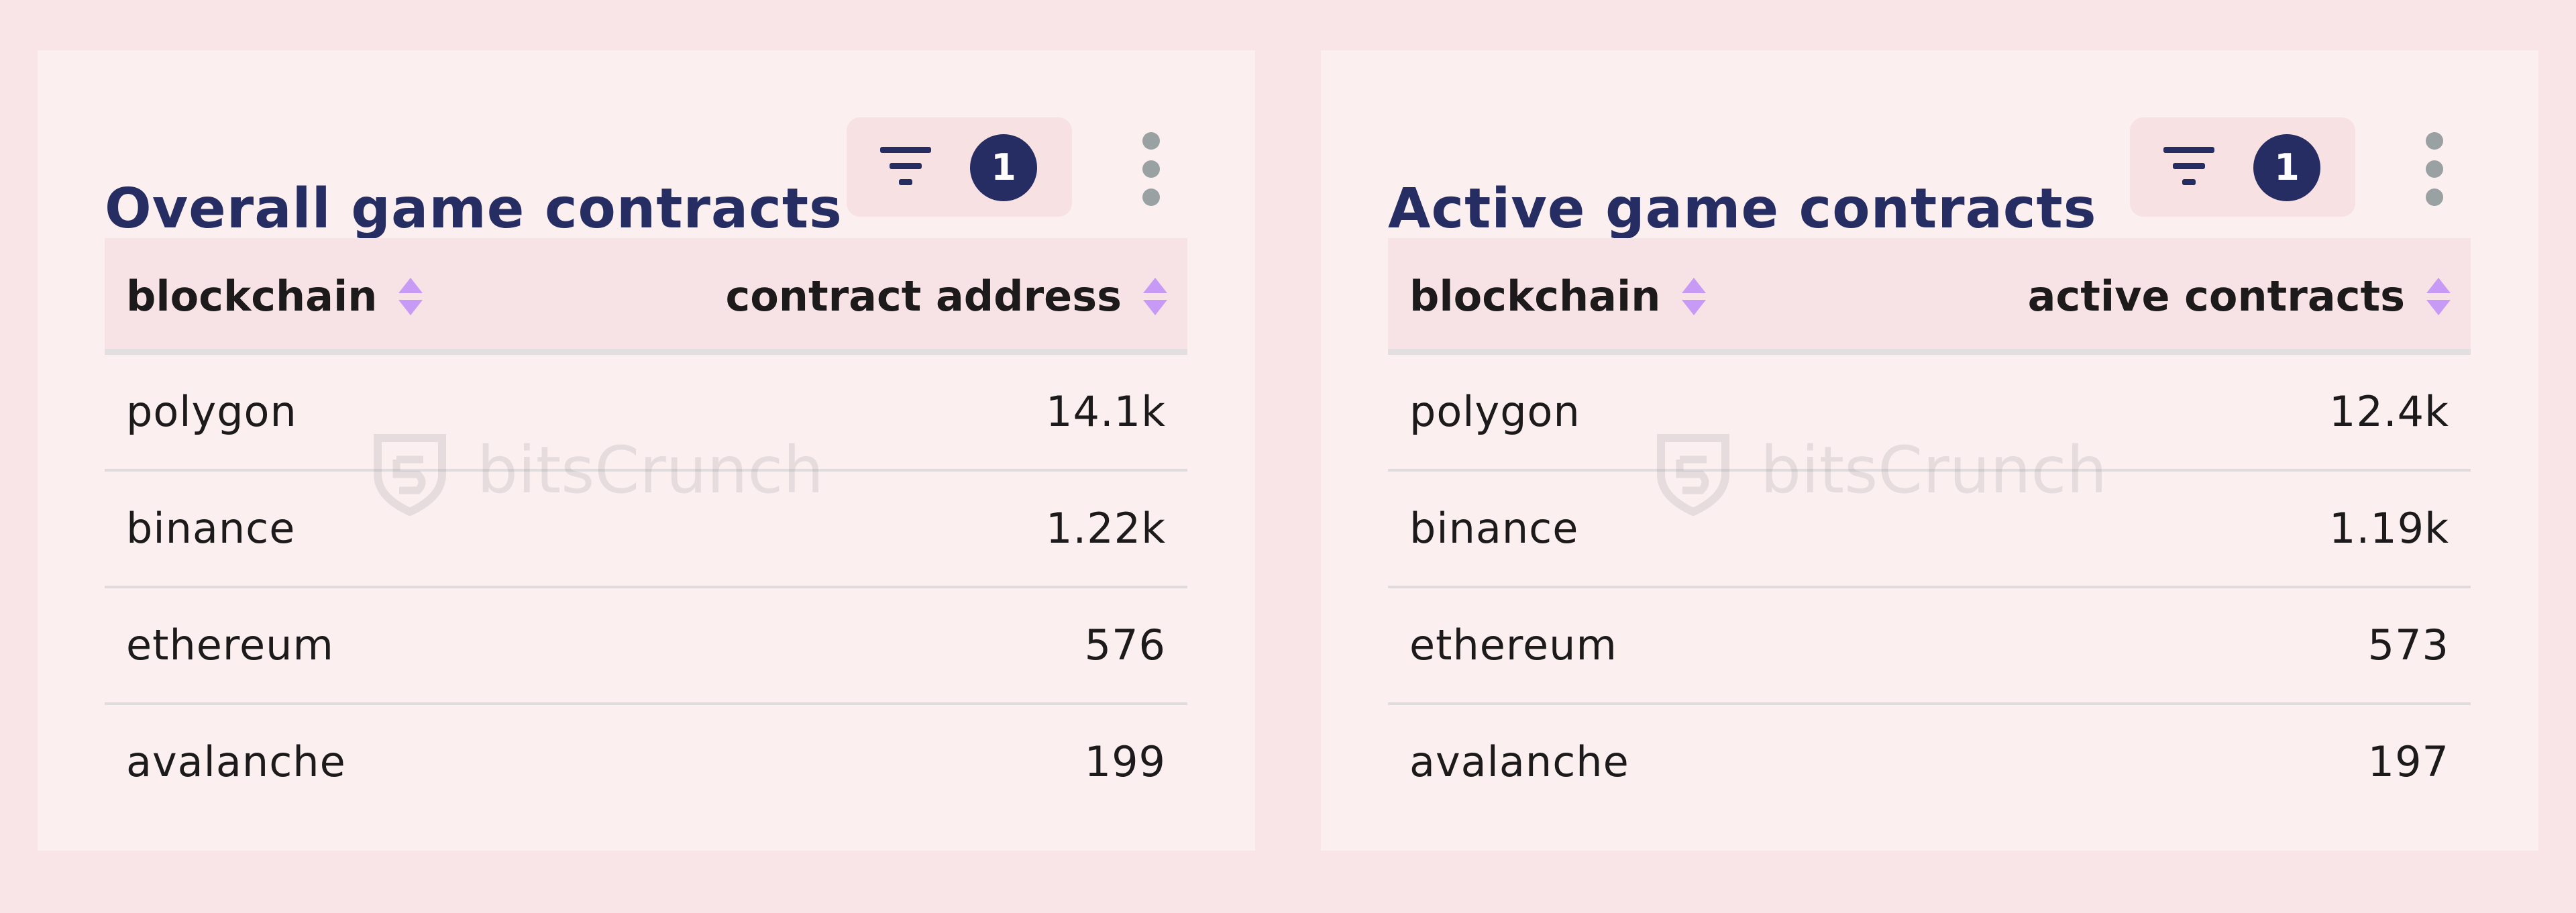 The image size is (2576, 913). Describe the element at coordinates (1106, 412) in the screenshot. I see `cell-contract-address: 14.1k` at that location.